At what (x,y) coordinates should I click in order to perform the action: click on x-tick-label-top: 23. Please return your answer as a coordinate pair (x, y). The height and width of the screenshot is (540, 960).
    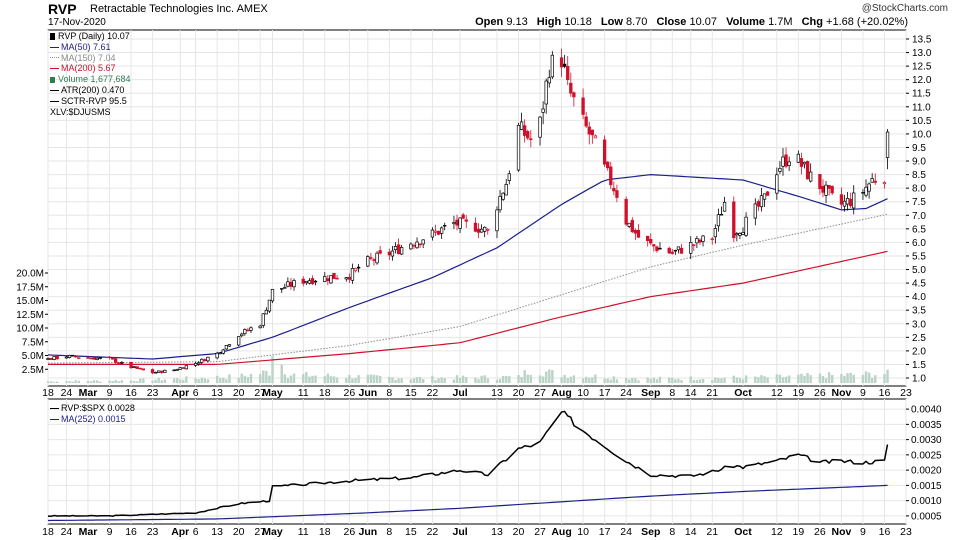
    Looking at the image, I should click on (906, 393).